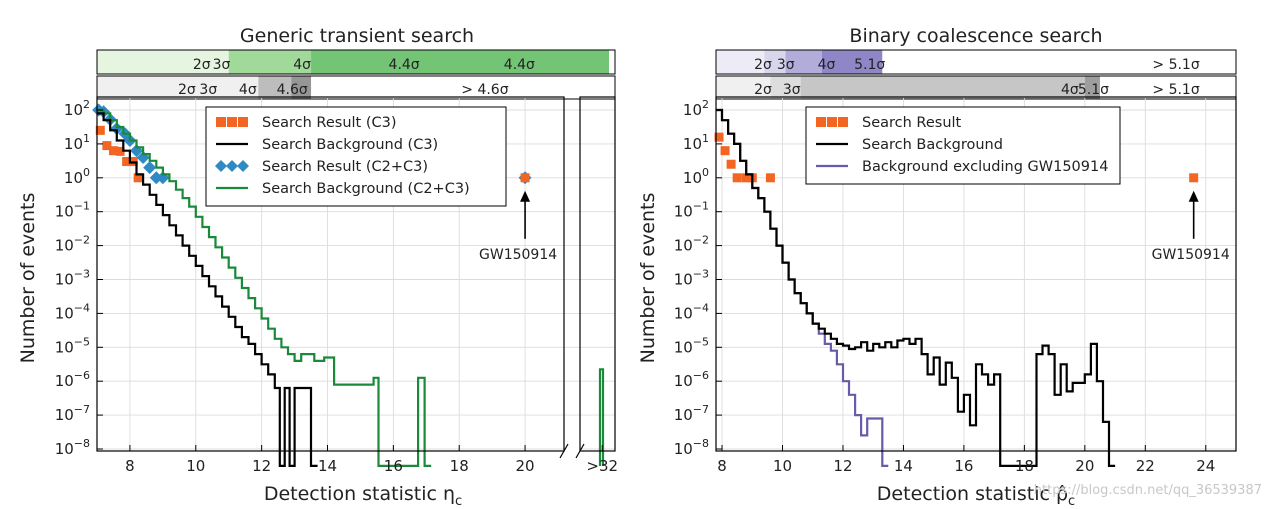 This screenshot has height=509, width=1271. Describe the element at coordinates (77, 142) in the screenshot. I see `y-tick-label: 10¹` at that location.